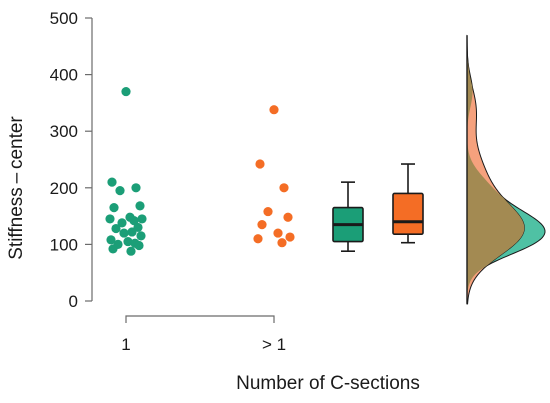 The height and width of the screenshot is (403, 550). Describe the element at coordinates (73, 301) in the screenshot. I see `y-tick-label: 0` at that location.